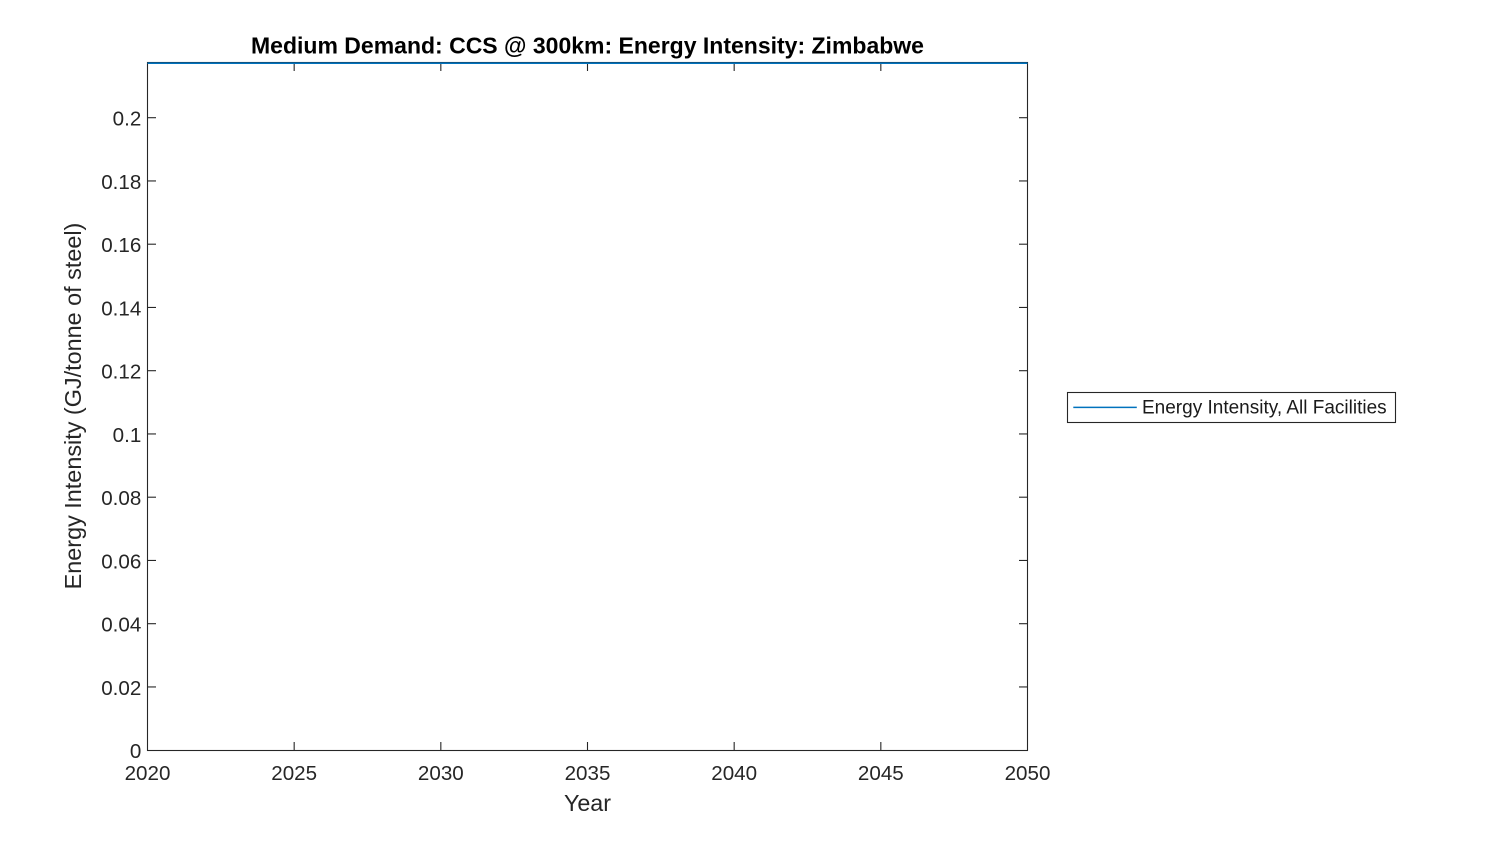 This screenshot has height=844, width=1500. I want to click on svg-text: 0.04, so click(121, 625).